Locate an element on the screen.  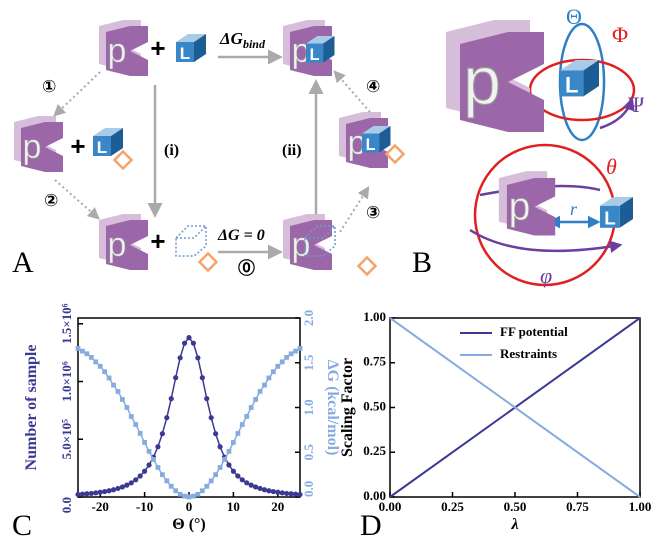
y-axis-label: Number of sample is located at coordinates (31, 408).